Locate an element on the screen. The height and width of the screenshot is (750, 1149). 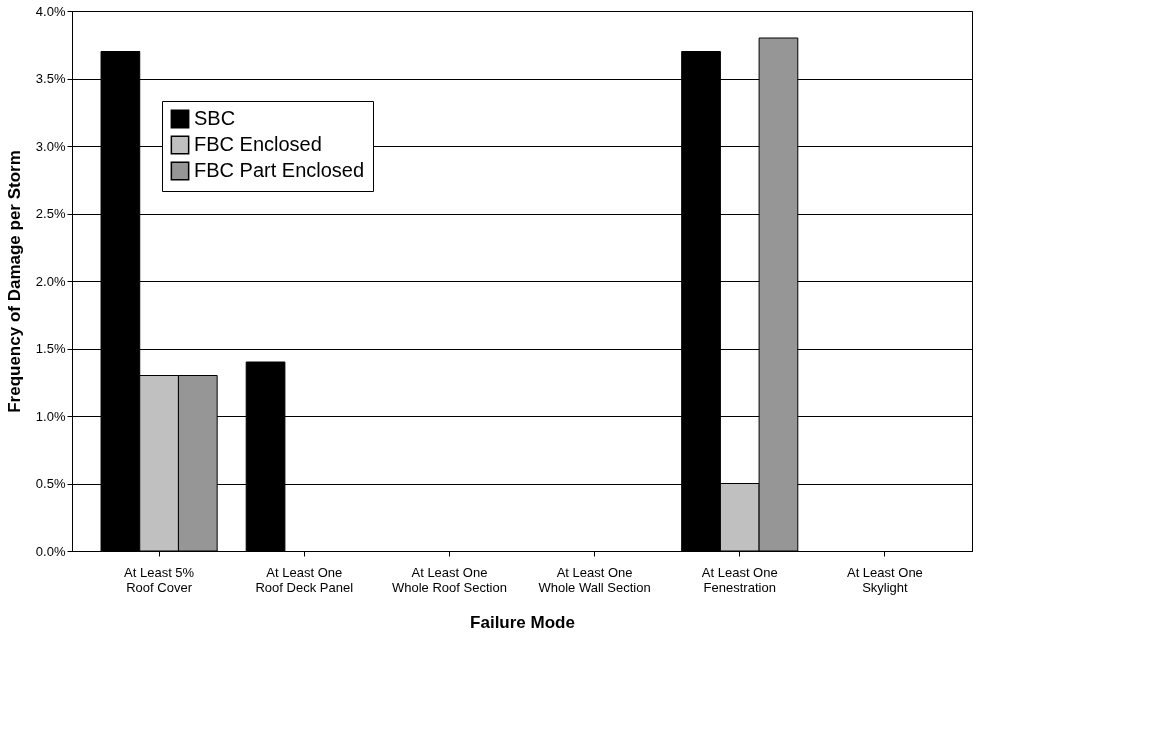
x-tick-label: At Least One Roof Deck Panel is located at coordinates (304, 579).